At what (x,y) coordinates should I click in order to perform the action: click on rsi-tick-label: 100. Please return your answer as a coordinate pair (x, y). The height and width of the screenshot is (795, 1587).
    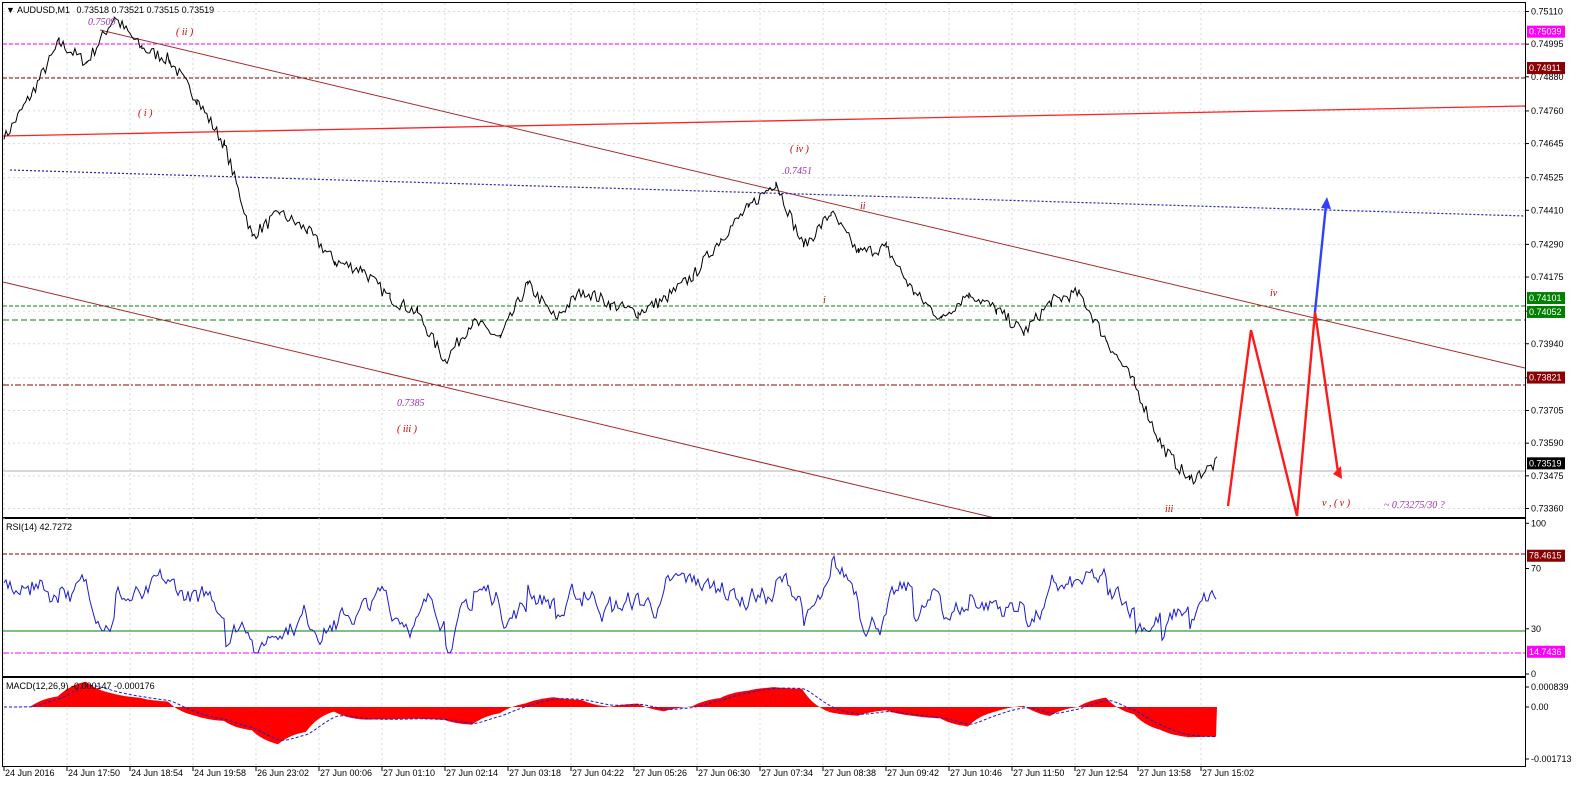
    Looking at the image, I should click on (1538, 523).